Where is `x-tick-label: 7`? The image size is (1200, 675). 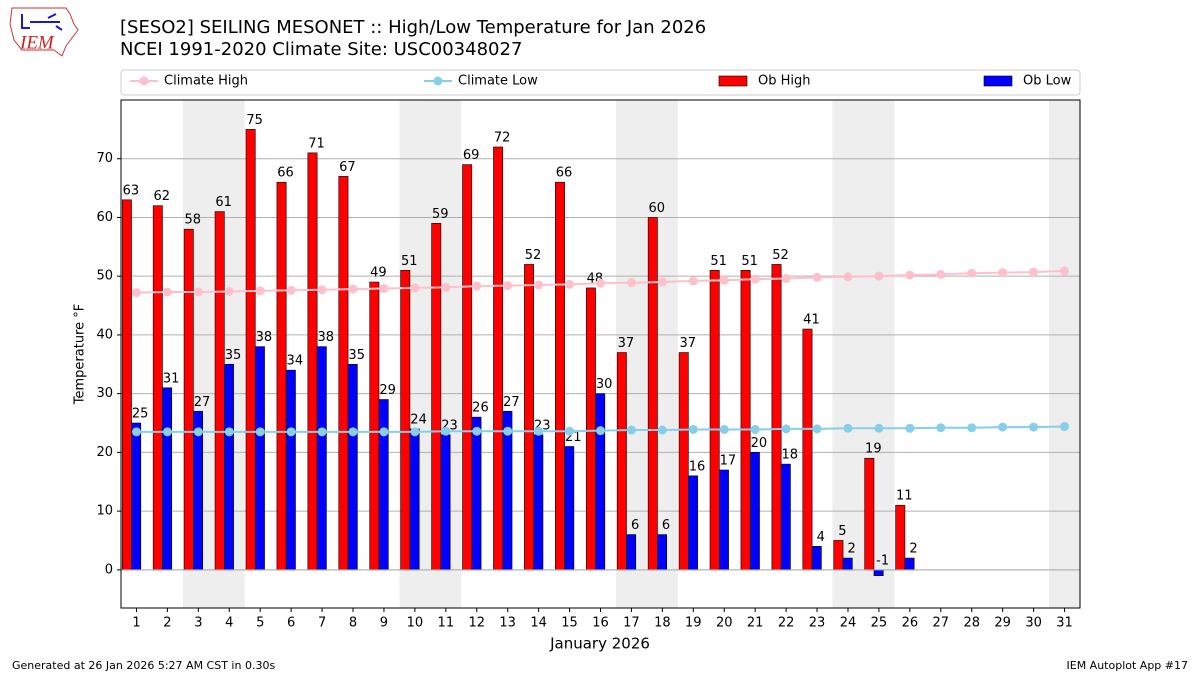 x-tick-label: 7 is located at coordinates (322, 623).